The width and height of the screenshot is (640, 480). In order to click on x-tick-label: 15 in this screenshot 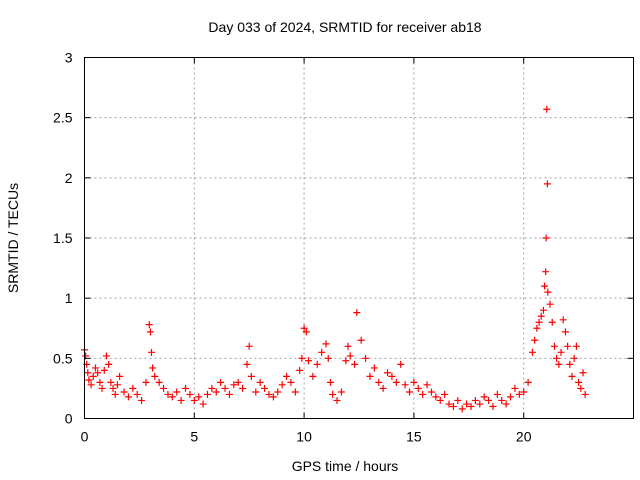, I will do `click(414, 437)`.